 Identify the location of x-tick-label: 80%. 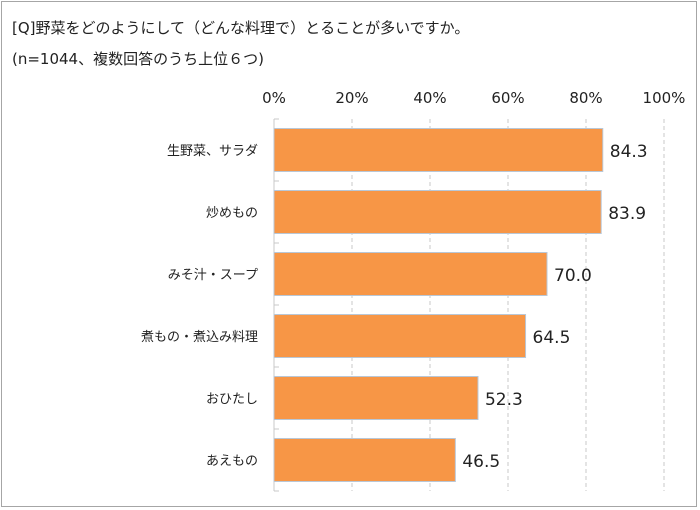
(585, 98).